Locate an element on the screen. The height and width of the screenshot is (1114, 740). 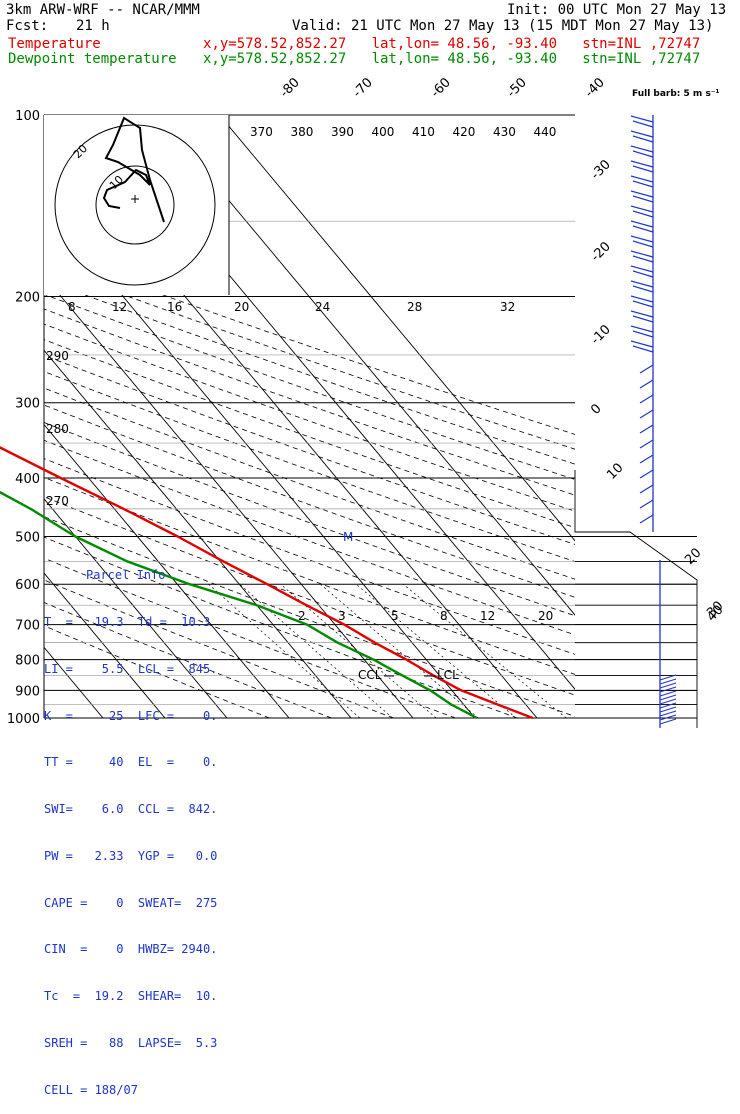
hodo-trace is located at coordinates (133, 169).